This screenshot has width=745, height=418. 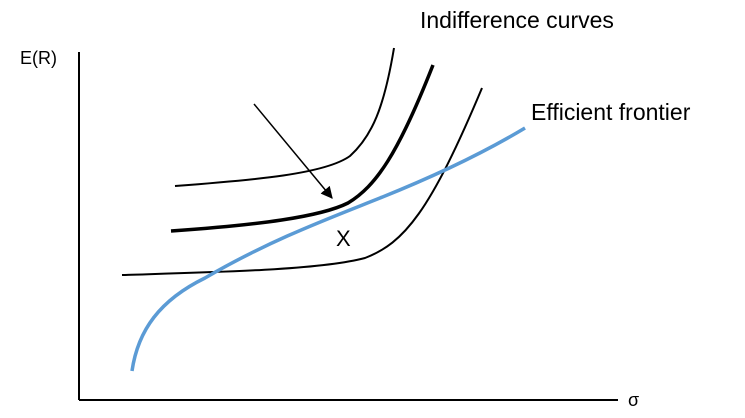 What do you see at coordinates (293, 151) in the screenshot?
I see `tangency-arrow` at bounding box center [293, 151].